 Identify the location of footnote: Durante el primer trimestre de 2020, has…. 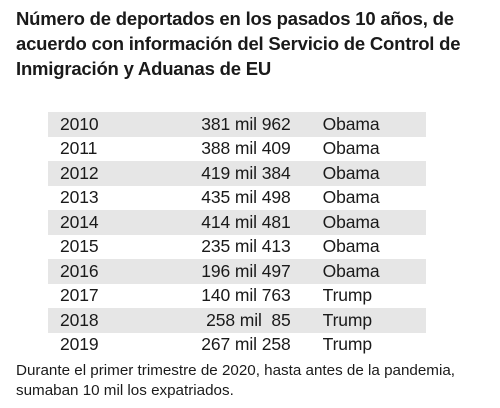
(235, 380).